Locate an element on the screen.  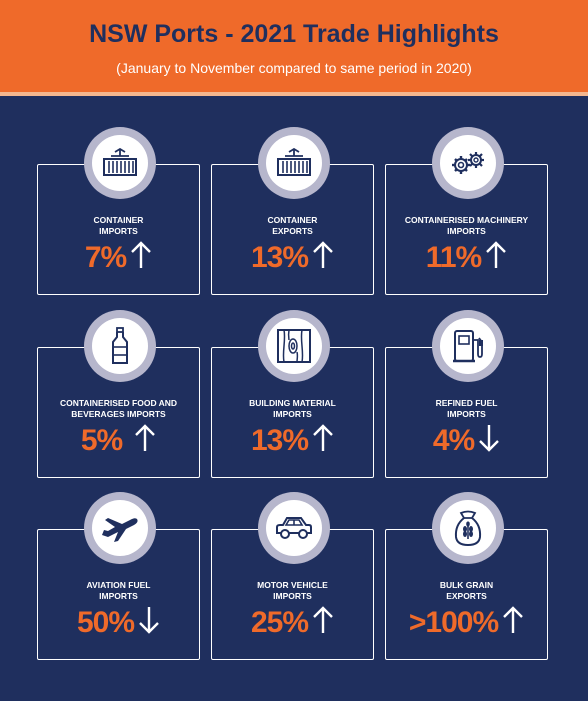
card-building-material-imports: BUILDING MATERIAL IMPORTS 13% is located at coordinates (292, 412).